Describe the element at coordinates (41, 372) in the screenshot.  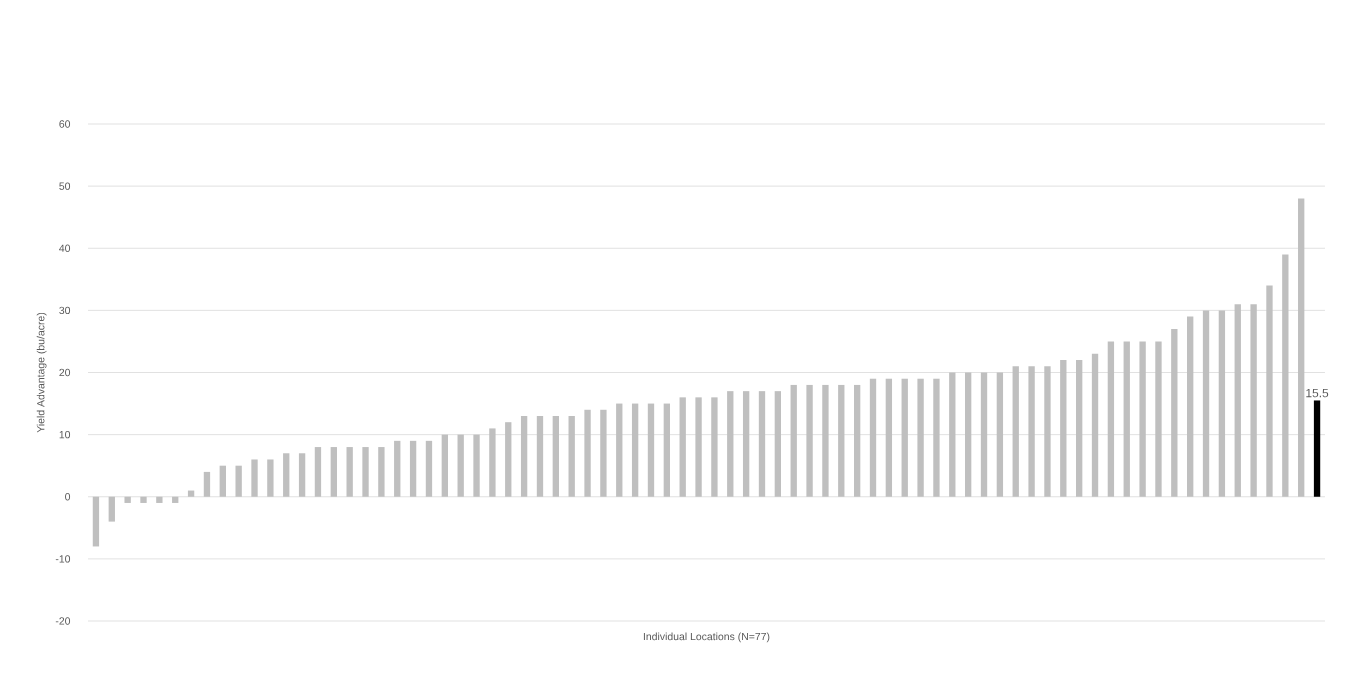
I see `y-axis-title: Yield Advantage (bu/acre)` at that location.